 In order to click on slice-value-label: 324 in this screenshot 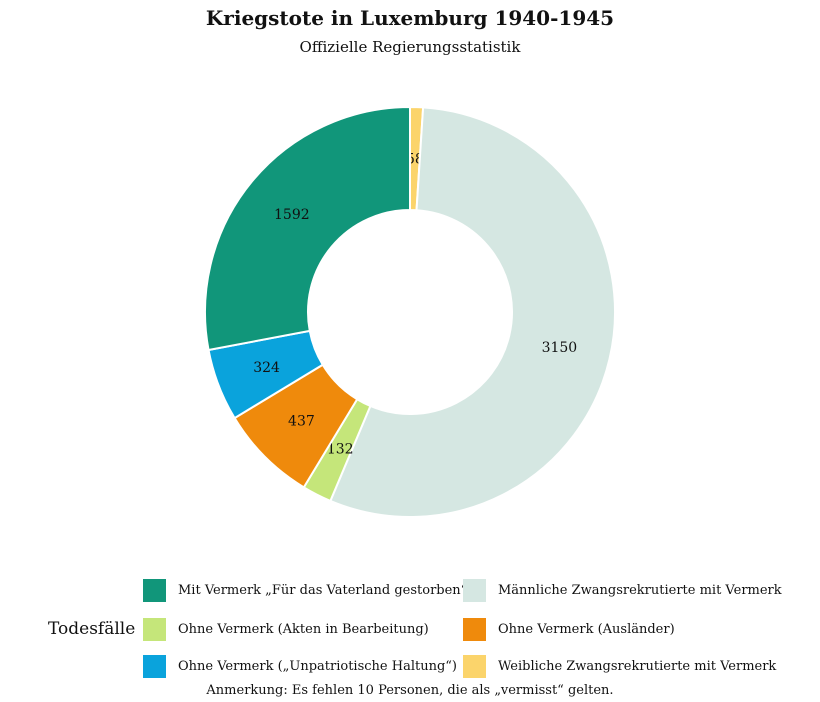, I will do `click(266, 368)`.